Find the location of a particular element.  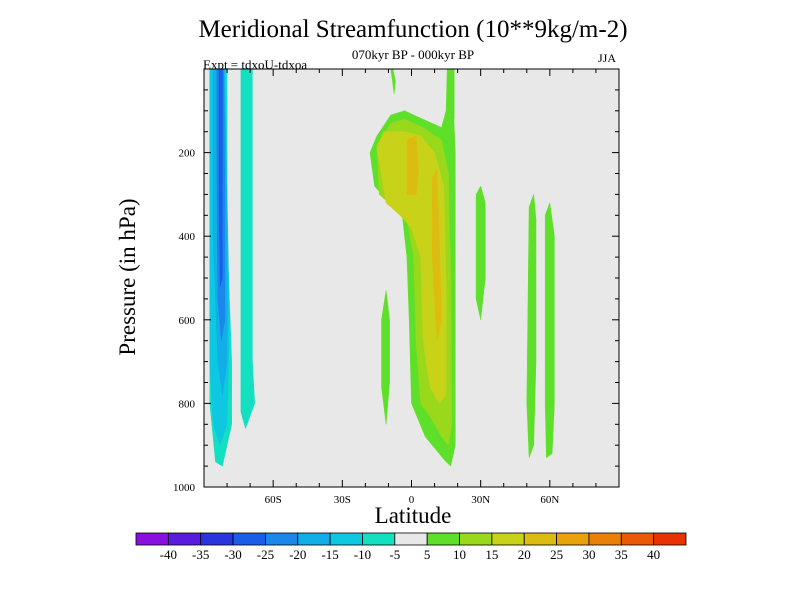

y-tick-label: 400 is located at coordinates (187, 237).